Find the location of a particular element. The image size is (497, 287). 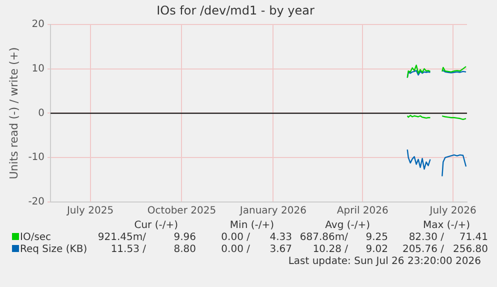

x-tick-label: July 2026 is located at coordinates (452, 211).